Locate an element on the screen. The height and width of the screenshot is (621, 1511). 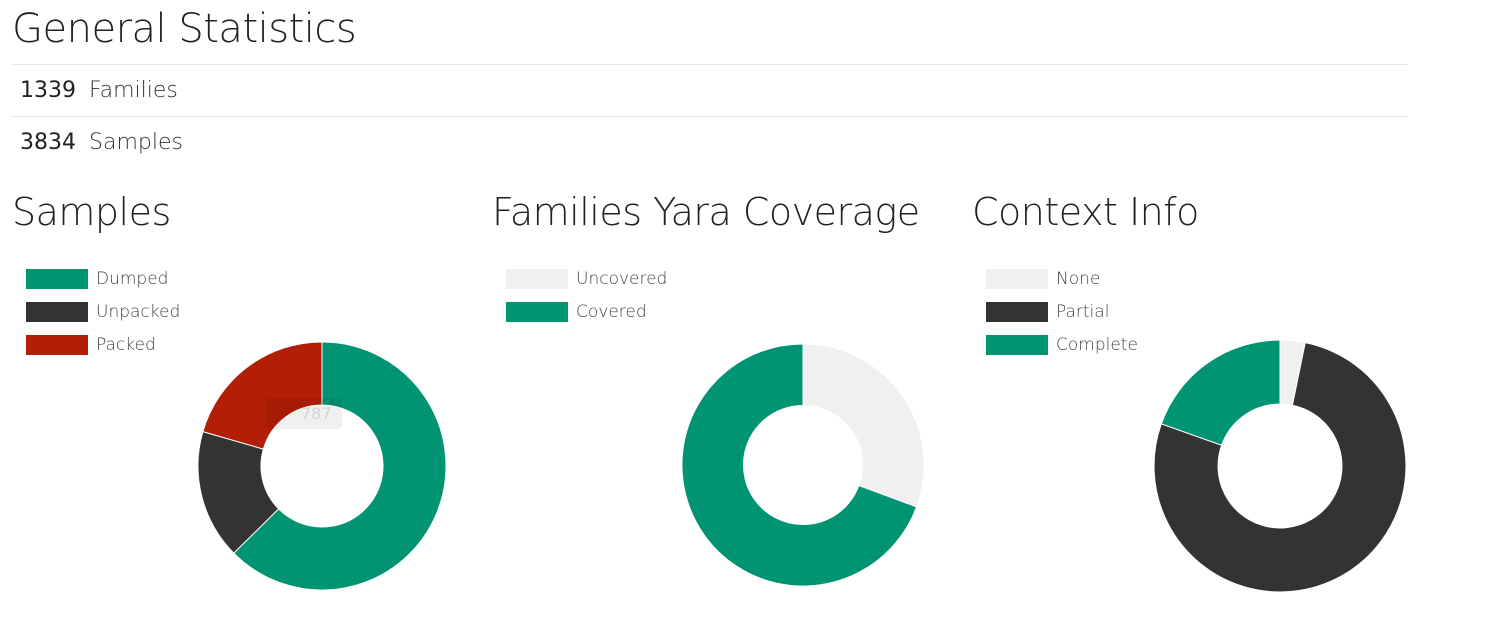
chart-legend: None Partial Complete is located at coordinates (1062, 311).